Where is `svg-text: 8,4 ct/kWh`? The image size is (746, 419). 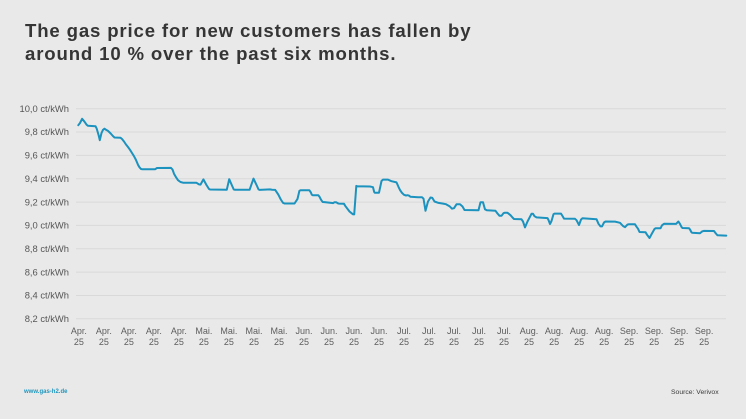
svg-text: 8,4 ct/kWh is located at coordinates (47, 295).